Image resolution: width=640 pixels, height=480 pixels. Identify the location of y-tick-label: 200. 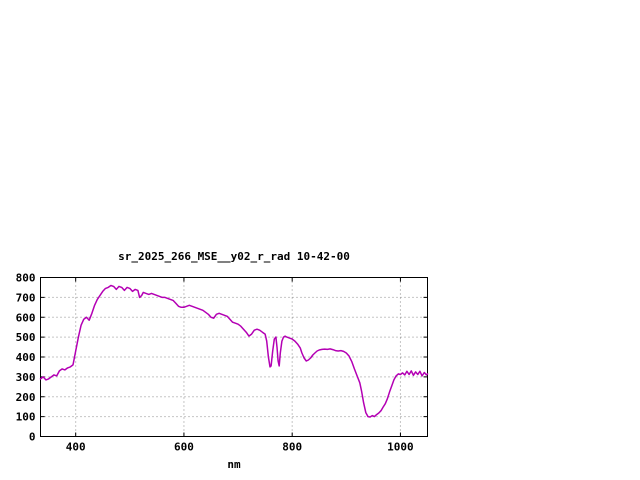
(26, 397).